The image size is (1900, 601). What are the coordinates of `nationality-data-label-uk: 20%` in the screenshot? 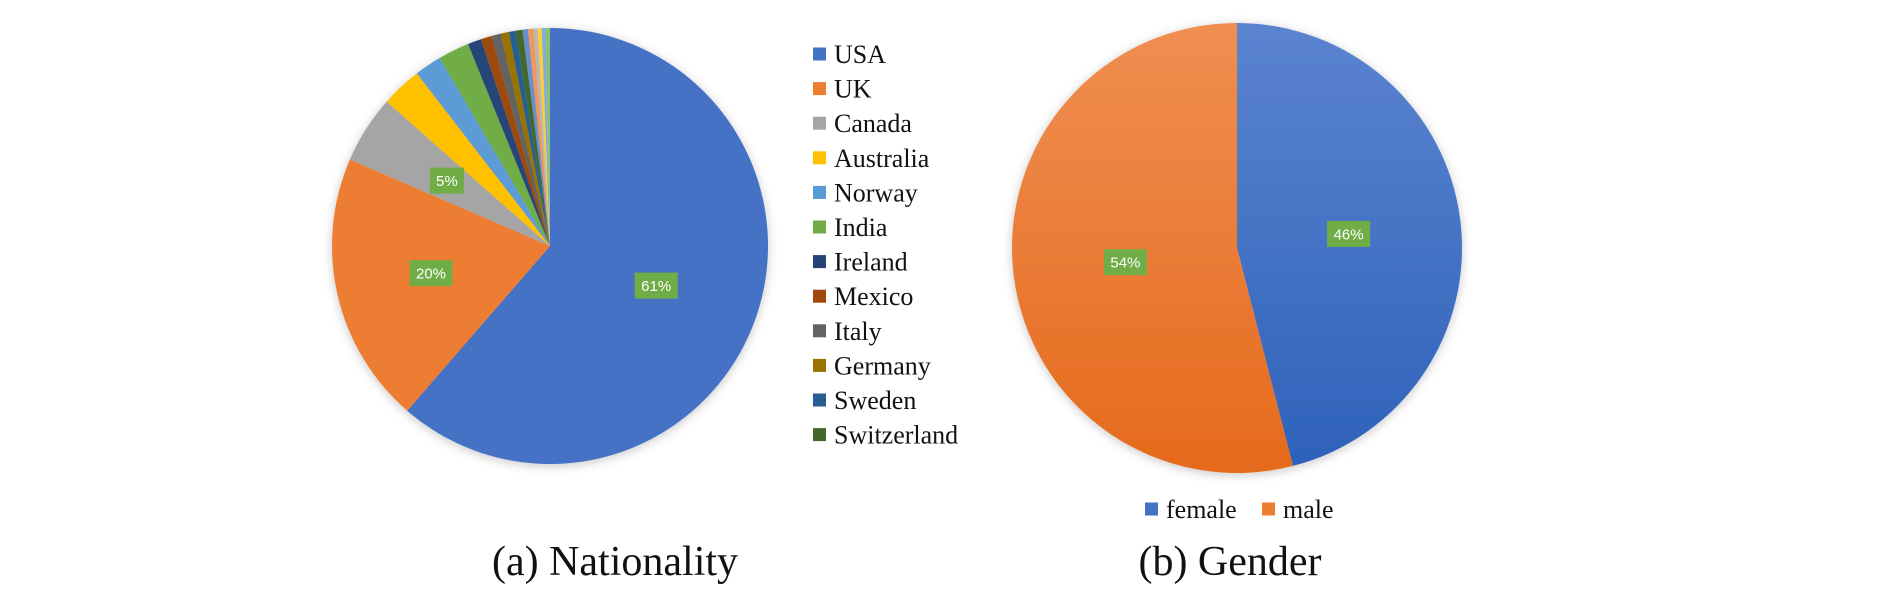 It's located at (431, 273).